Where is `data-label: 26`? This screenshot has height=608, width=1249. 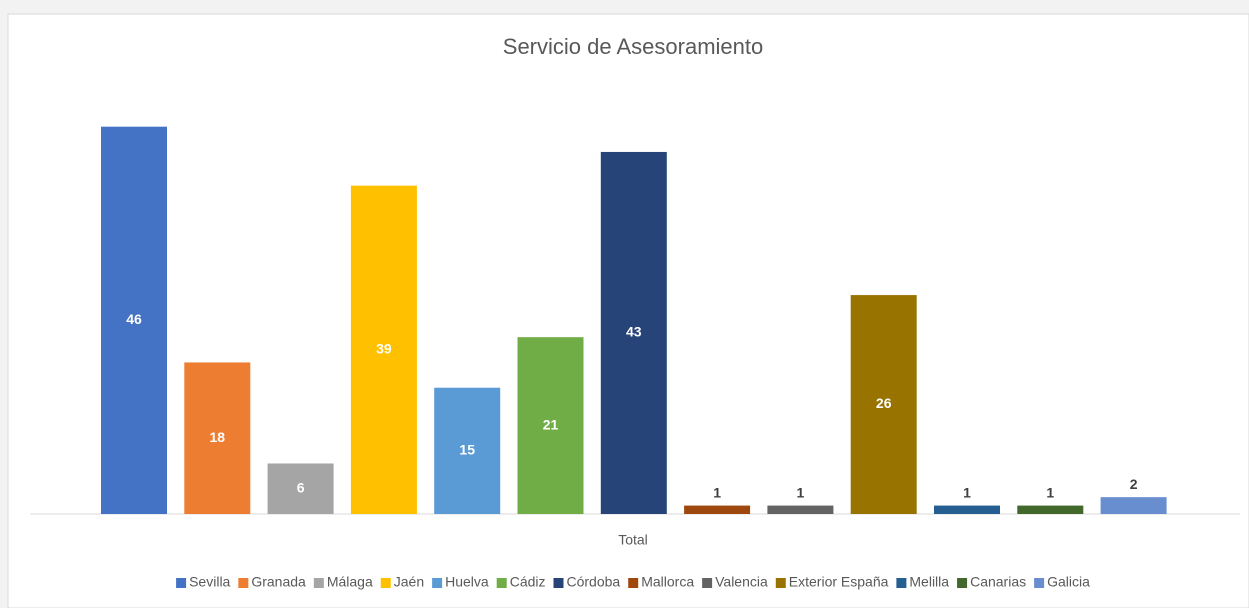 data-label: 26 is located at coordinates (884, 403).